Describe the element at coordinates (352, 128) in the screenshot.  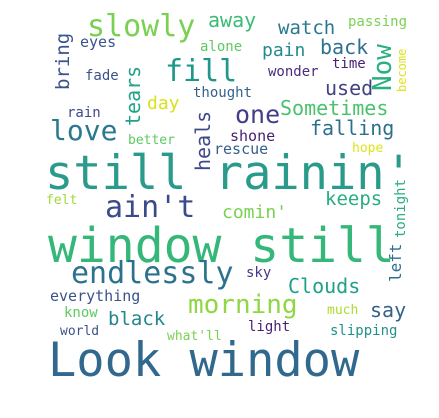
I see `word-falling: falling` at that location.